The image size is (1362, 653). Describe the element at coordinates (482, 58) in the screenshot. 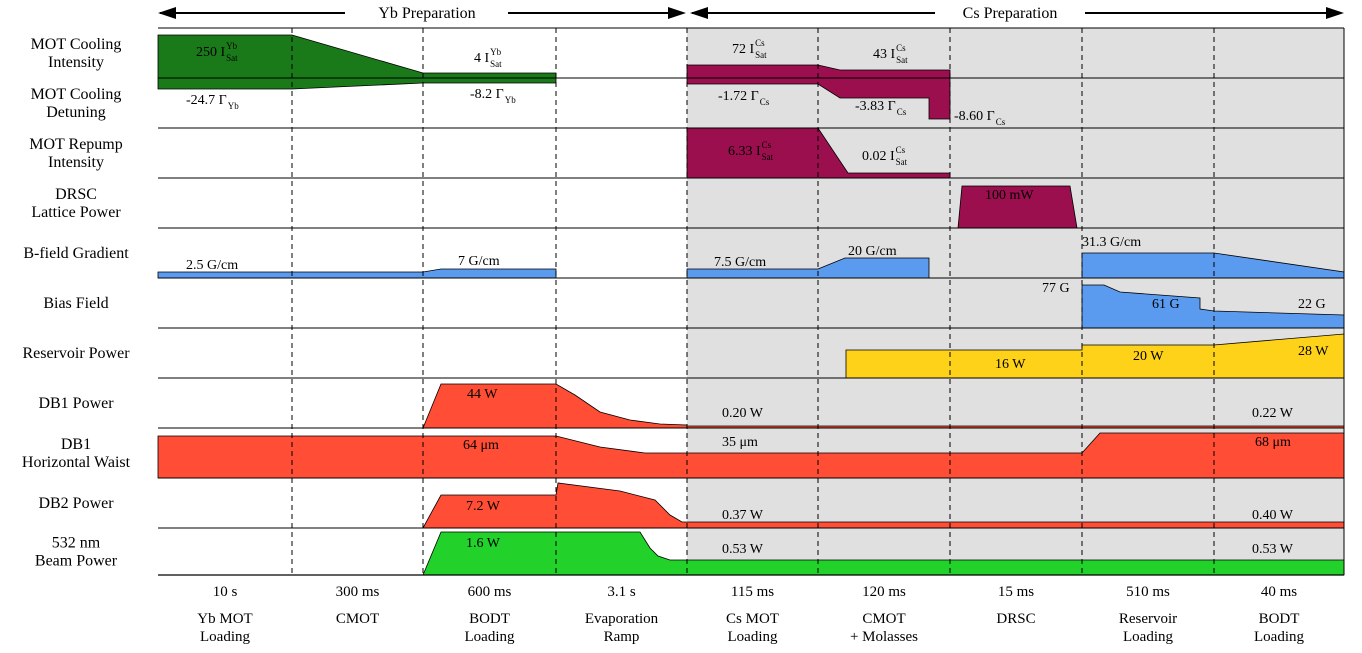

I see `value-label-yb-cool-int-4: 4 I` at that location.